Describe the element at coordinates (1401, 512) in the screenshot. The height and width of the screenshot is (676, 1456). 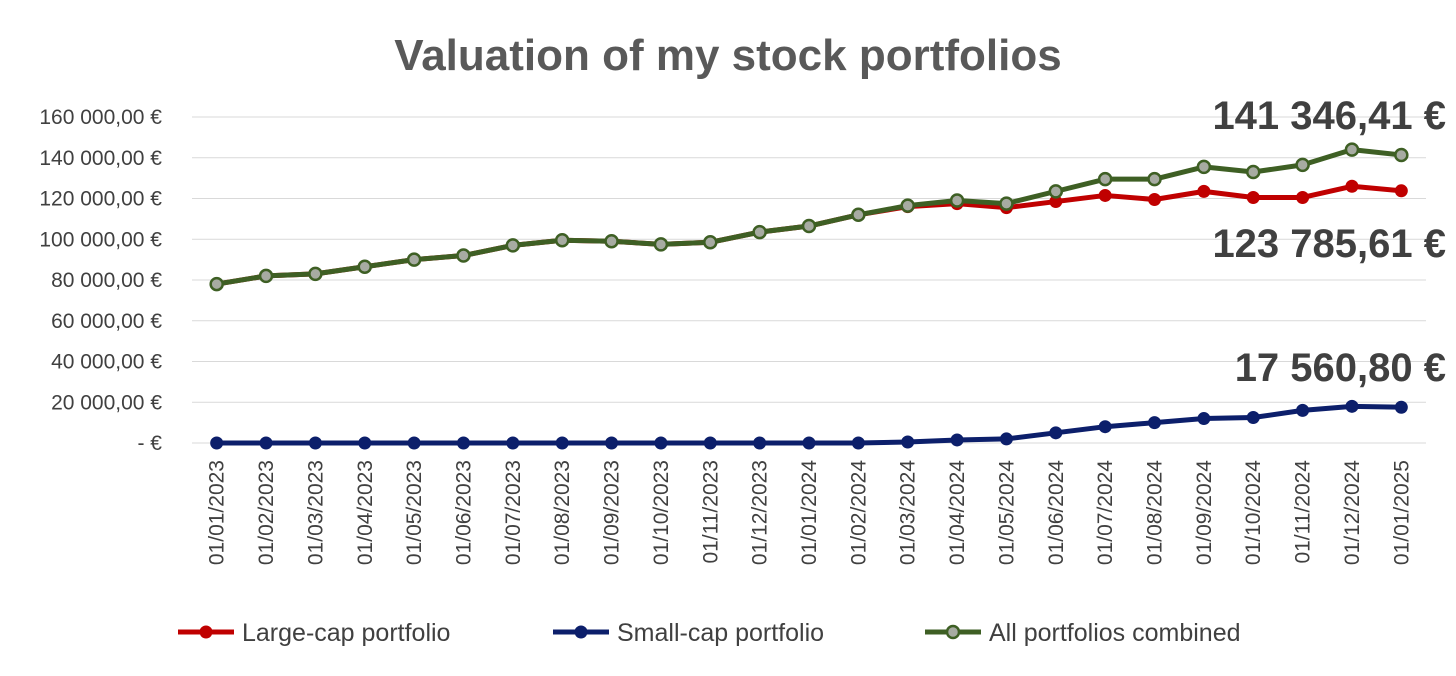
I see `x-tick-label: 01/01/2025` at that location.